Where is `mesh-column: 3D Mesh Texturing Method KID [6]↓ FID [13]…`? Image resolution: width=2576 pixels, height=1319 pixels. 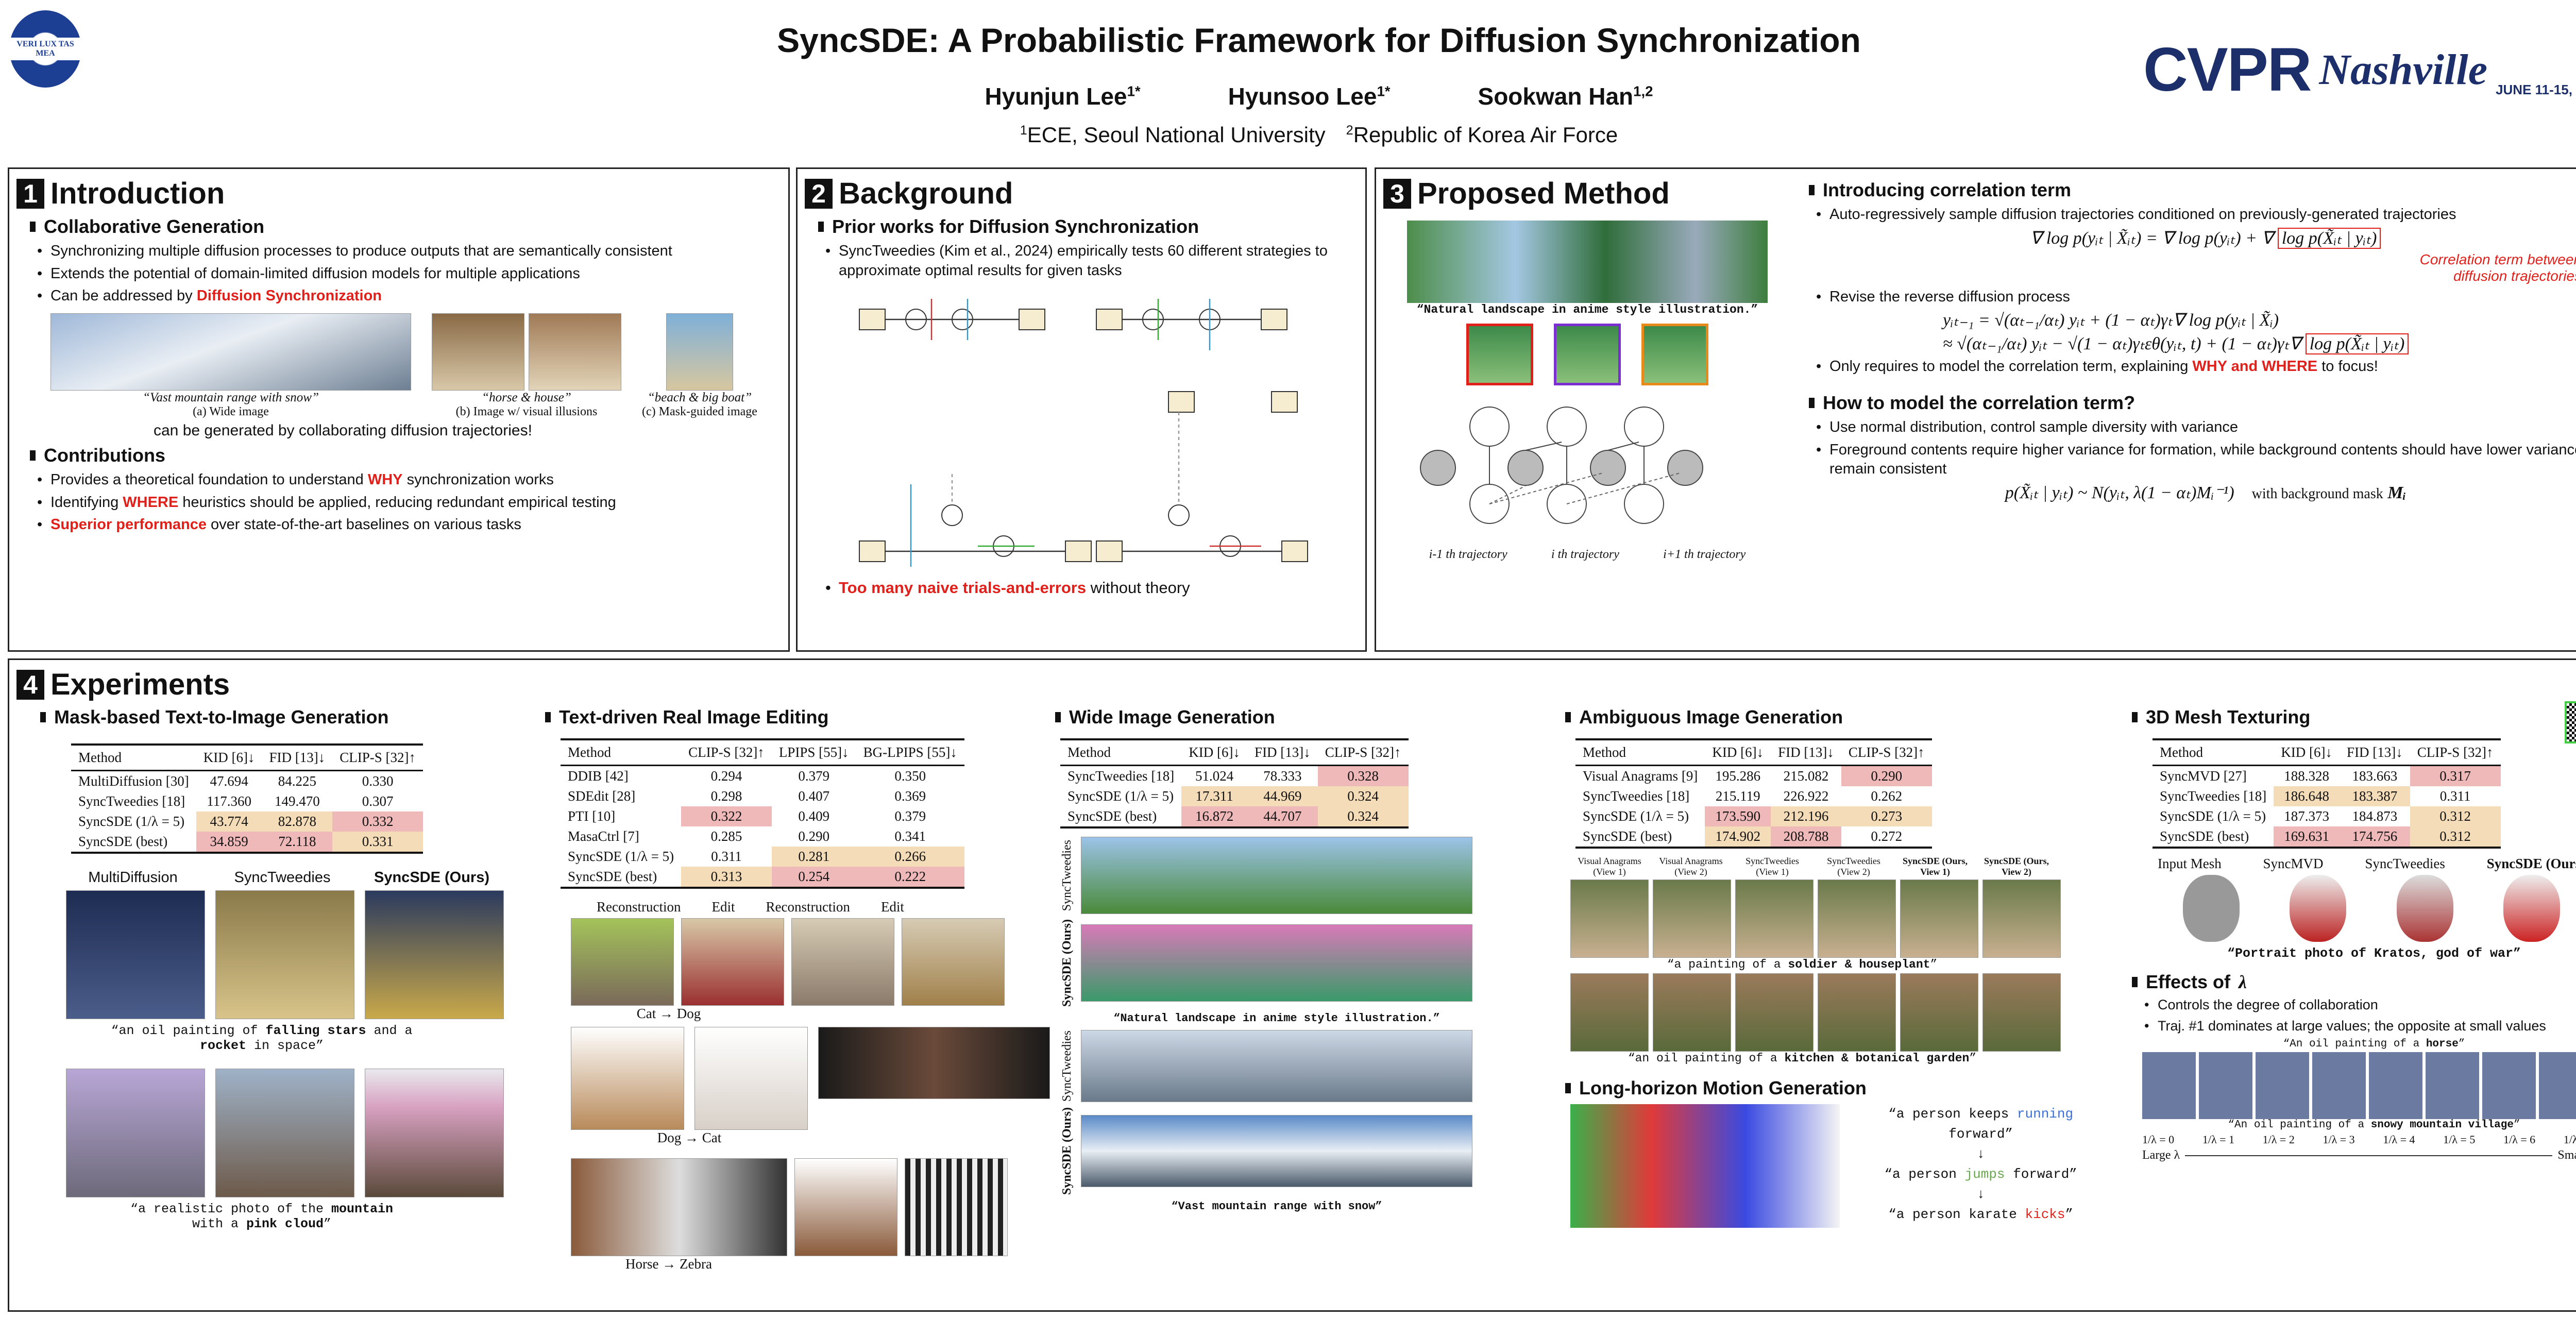
mesh-column: 3D Mesh Texturing Method KID [6]↓ FID [13]… is located at coordinates (2343, 931).